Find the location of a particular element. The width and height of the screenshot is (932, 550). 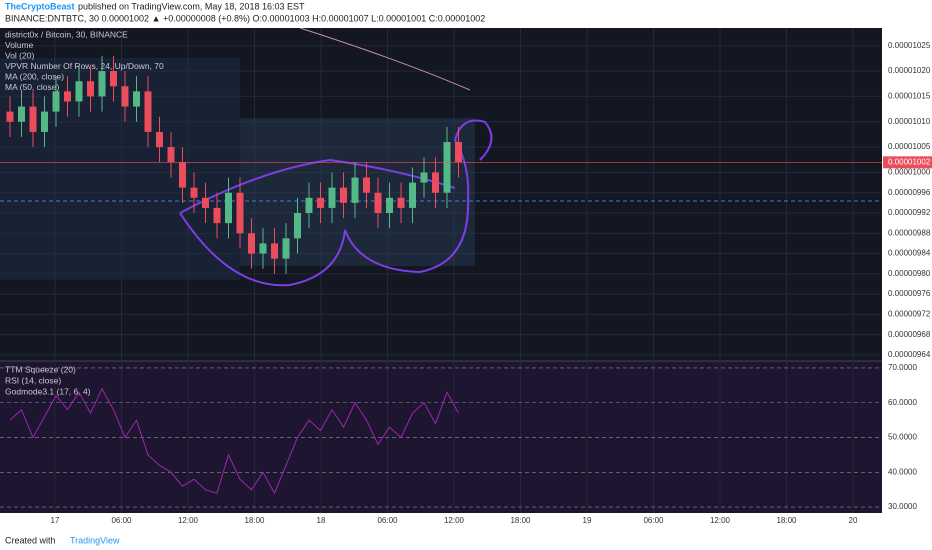

range-box is located at coordinates (120, 169).